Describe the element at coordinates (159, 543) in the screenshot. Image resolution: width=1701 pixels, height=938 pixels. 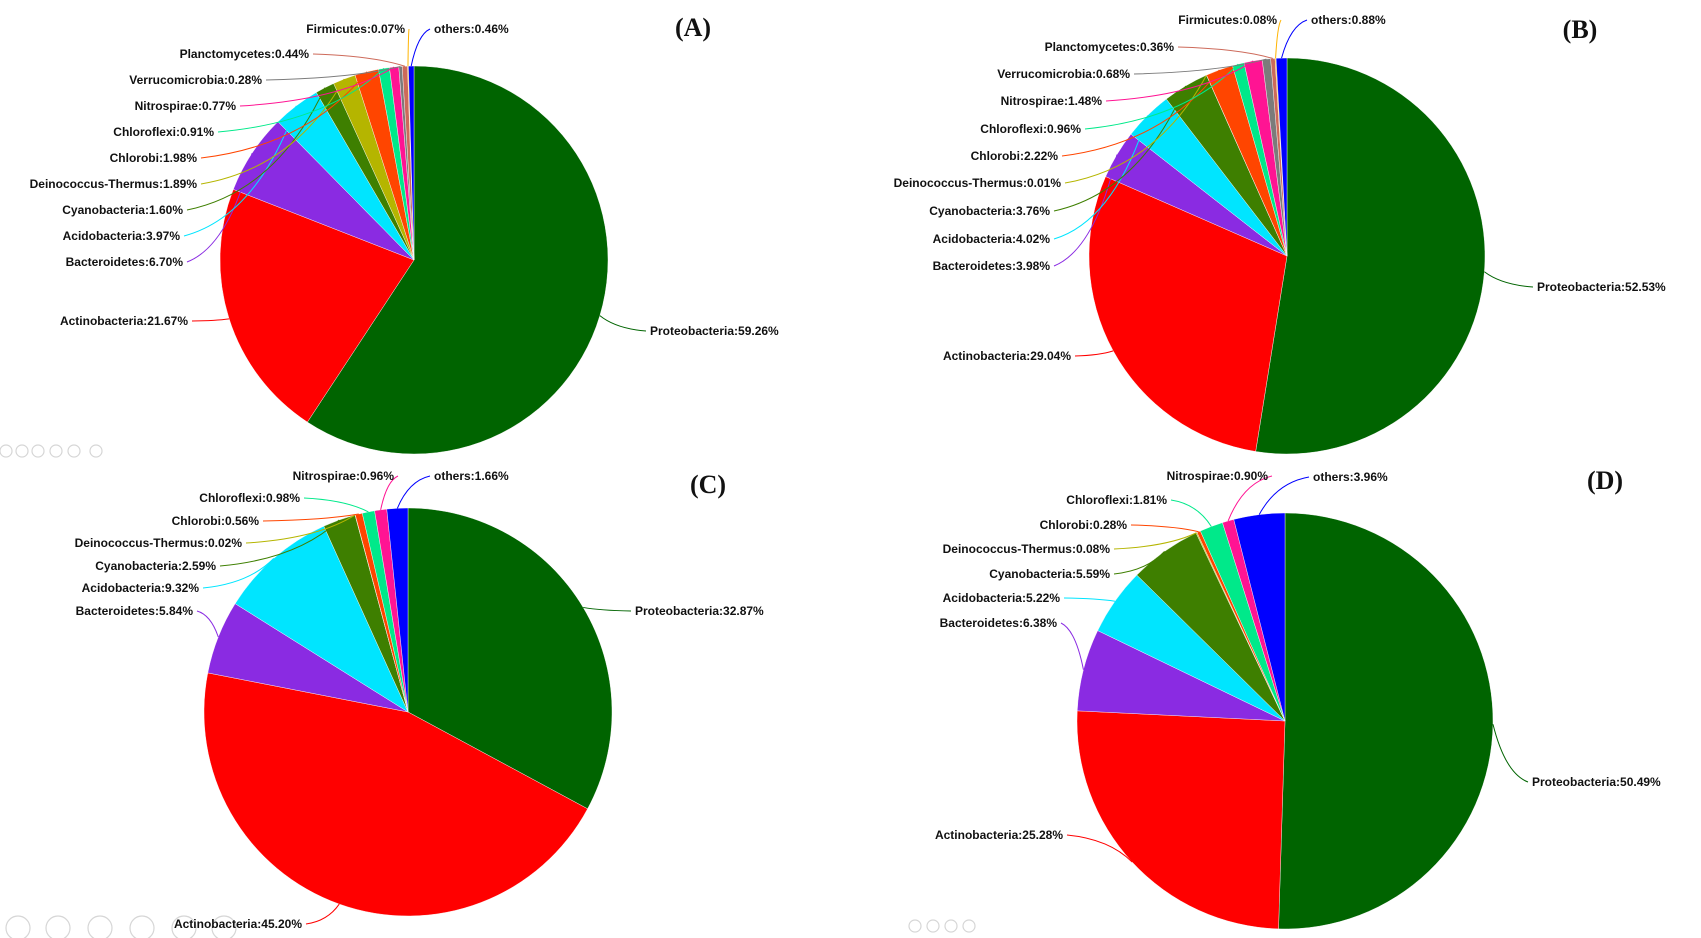
I see `data-label-deinococcus-thermus: Deinococcus-Thermus:0.02%` at that location.